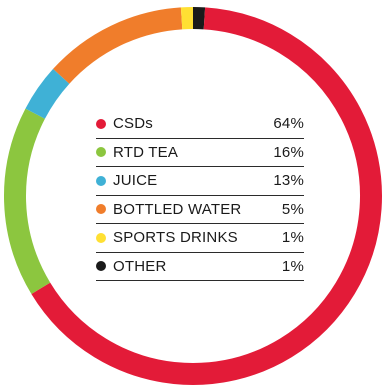  What do you see at coordinates (101, 266) in the screenshot?
I see `legend-dot-other` at bounding box center [101, 266].